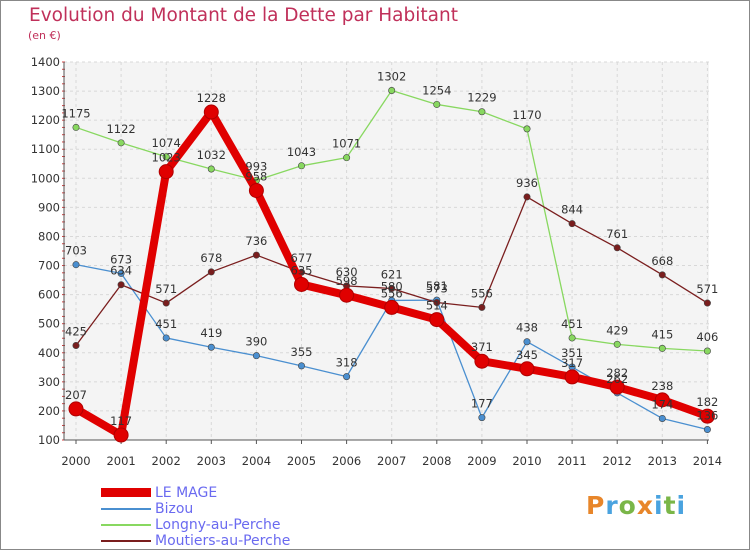 The image size is (750, 550). Describe the element at coordinates (636, 505) in the screenshot. I see `proxiti-logo: Proxiti` at that location.